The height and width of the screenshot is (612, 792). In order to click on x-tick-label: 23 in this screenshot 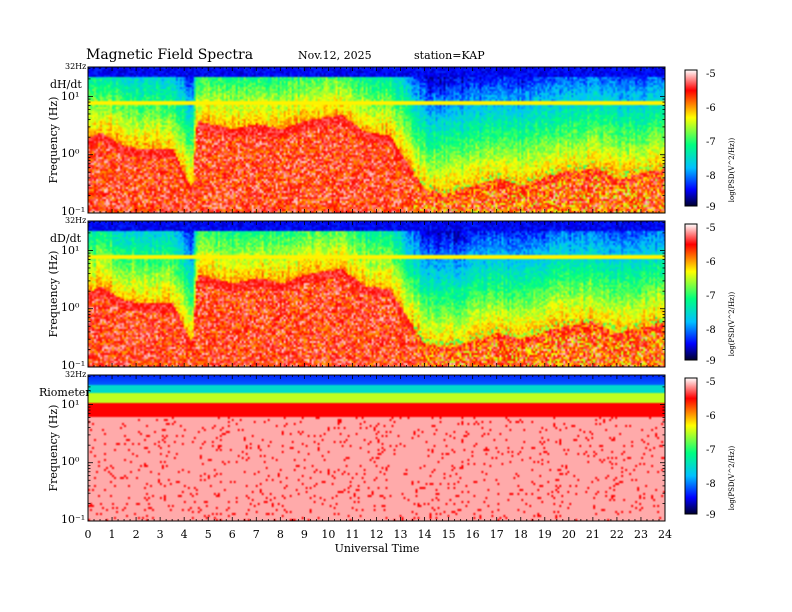, I will do `click(641, 534)`.